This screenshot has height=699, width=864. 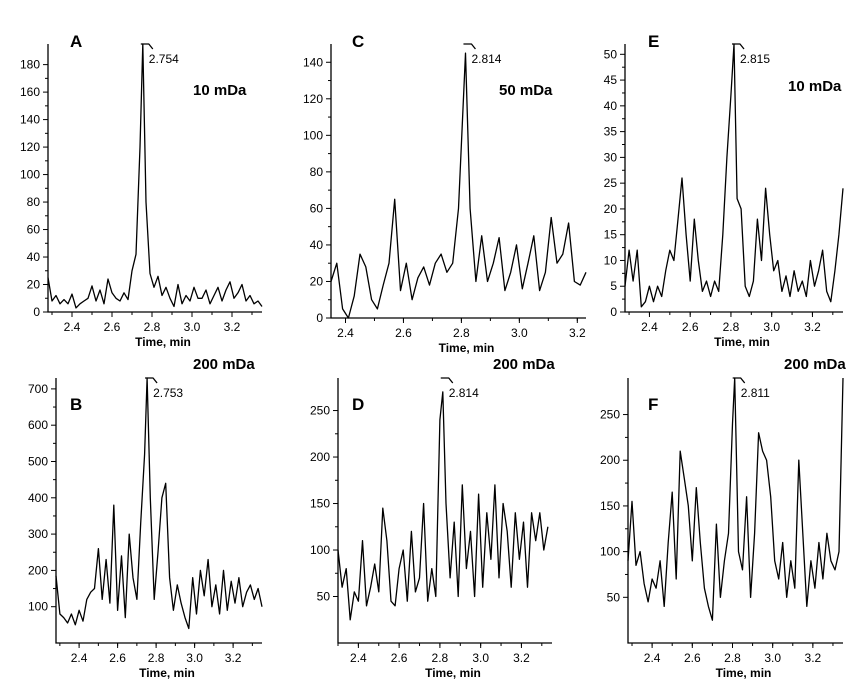 What do you see at coordinates (611, 80) in the screenshot?
I see `y-tick-label: 45` at bounding box center [611, 80].